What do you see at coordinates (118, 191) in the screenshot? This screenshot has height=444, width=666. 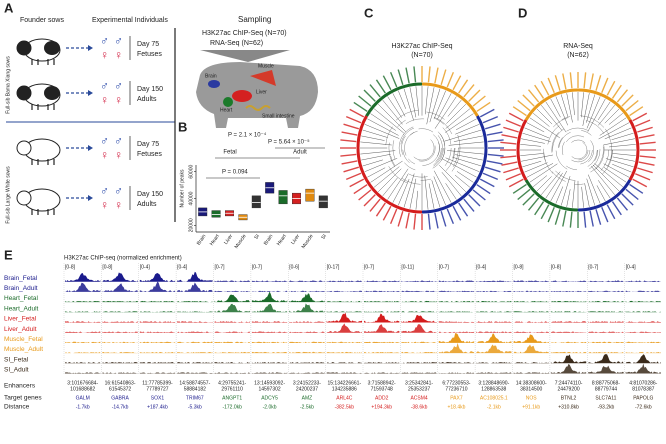 I see `sex-symbol: ♂` at bounding box center [118, 191].